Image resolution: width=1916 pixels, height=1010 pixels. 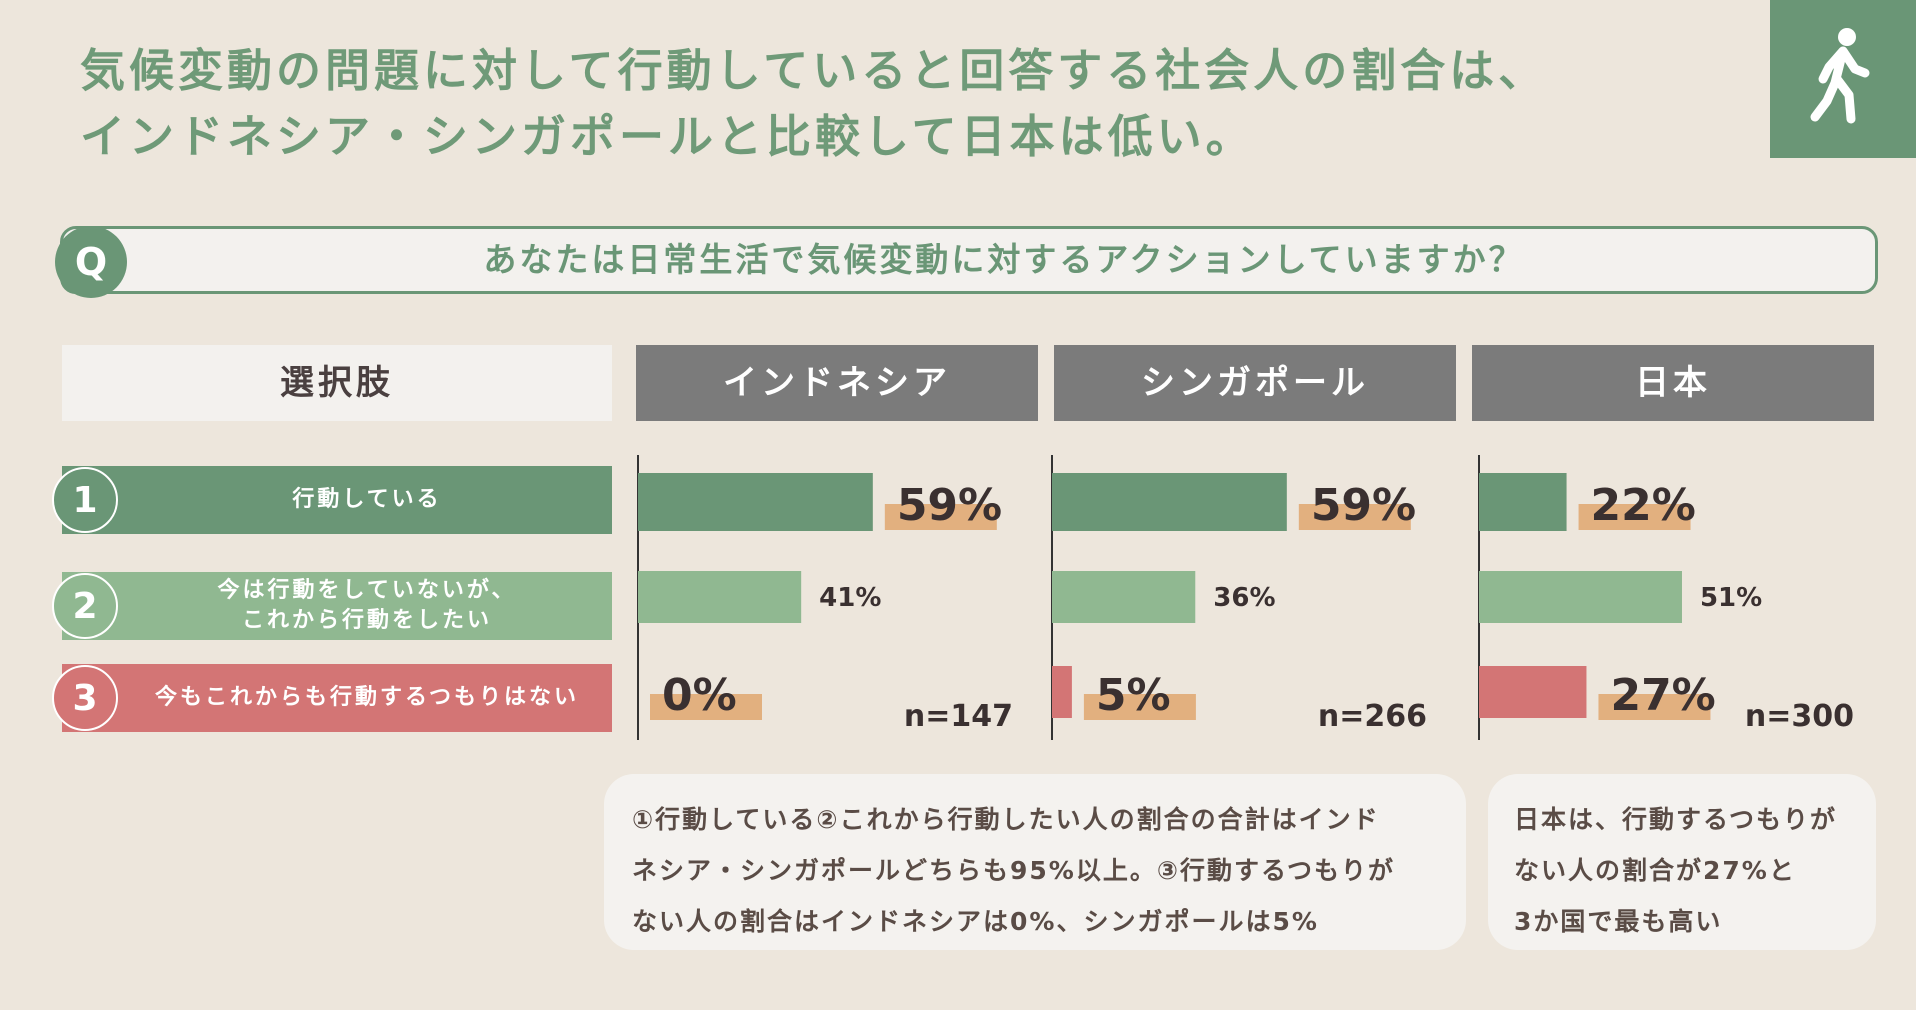 I want to click on note-left-line-2: ネシア・シンガポールどちらも95%以上。③行動するつもりが, so click(x=1014, y=870).